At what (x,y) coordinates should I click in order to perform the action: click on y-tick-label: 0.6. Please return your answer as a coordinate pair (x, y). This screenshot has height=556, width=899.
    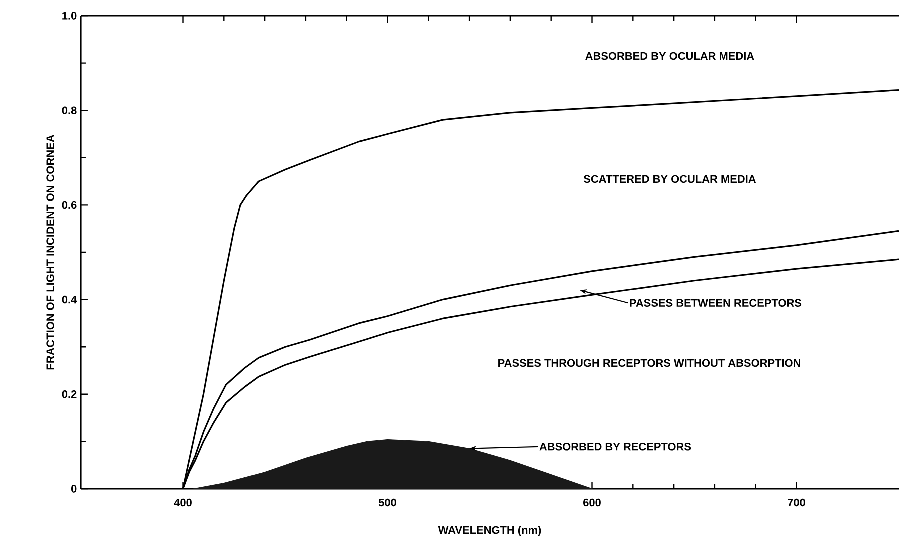
    Looking at the image, I should click on (69, 205).